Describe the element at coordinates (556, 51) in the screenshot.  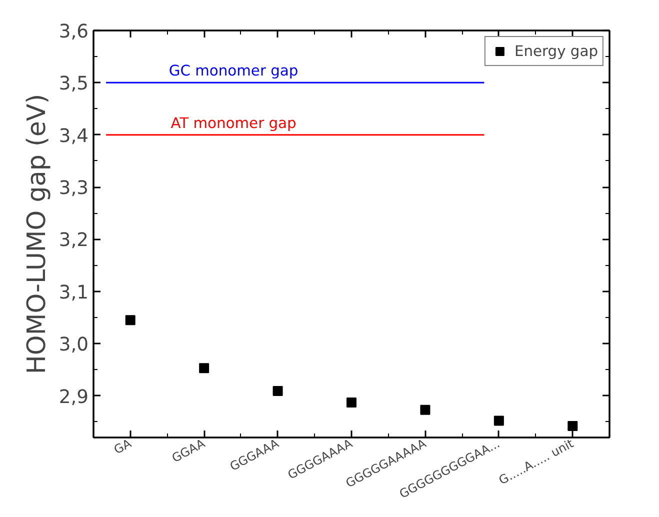
I see `legend-label: Energy gap` at that location.